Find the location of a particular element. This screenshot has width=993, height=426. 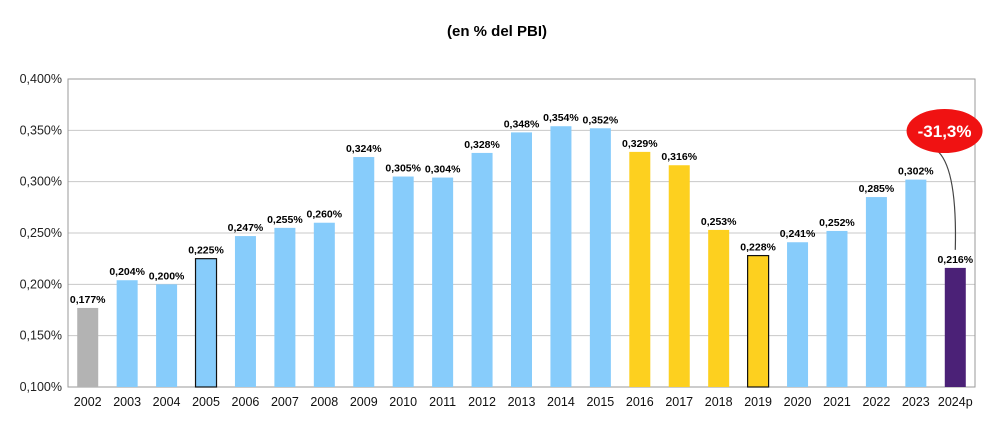

data-label: 0,354% is located at coordinates (561, 118).